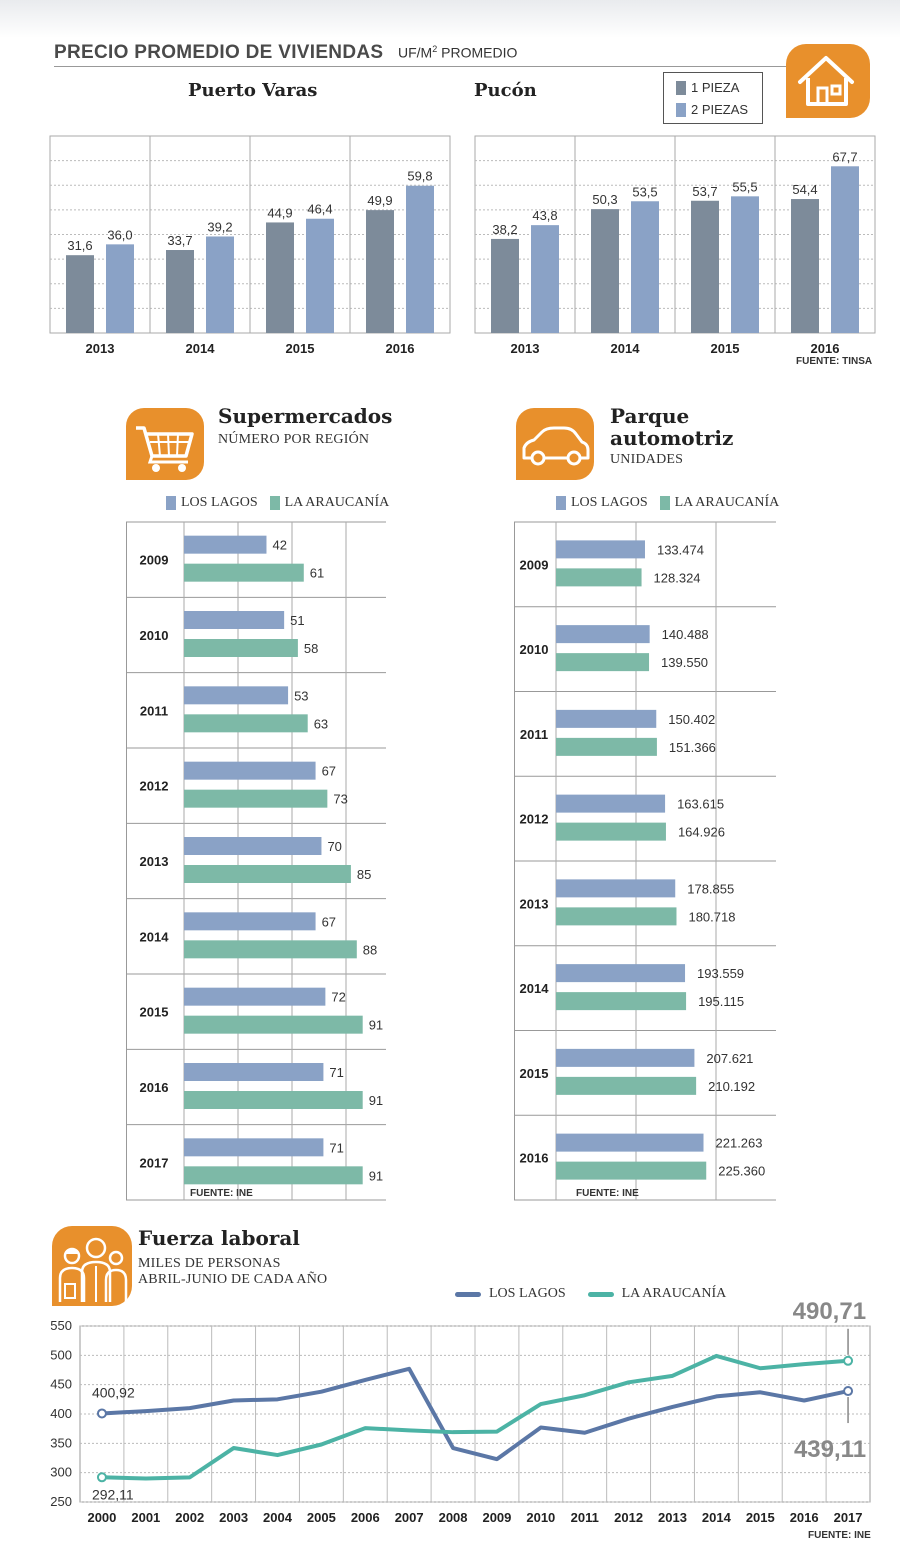 The image size is (900, 1550). I want to click on auto-data-label: 210.192, so click(731, 1086).